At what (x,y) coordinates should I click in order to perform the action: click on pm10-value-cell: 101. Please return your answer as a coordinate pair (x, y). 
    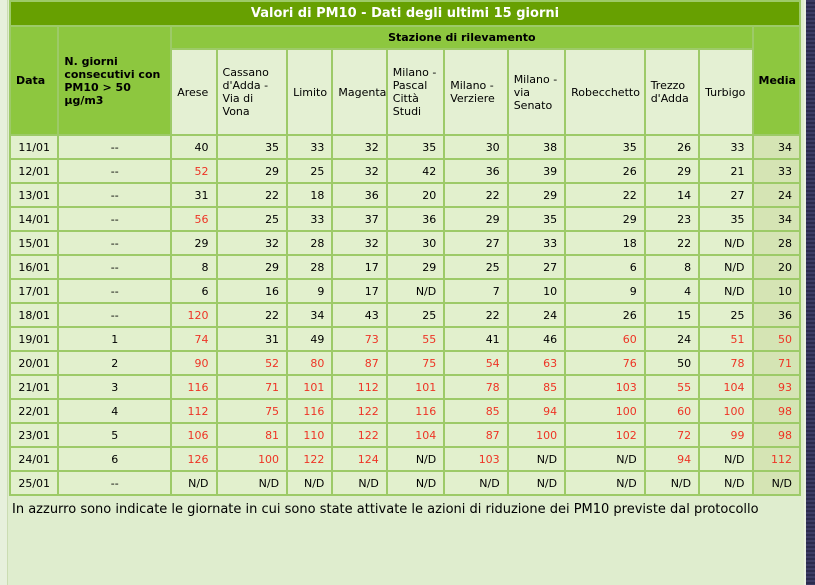
    Looking at the image, I should click on (310, 387).